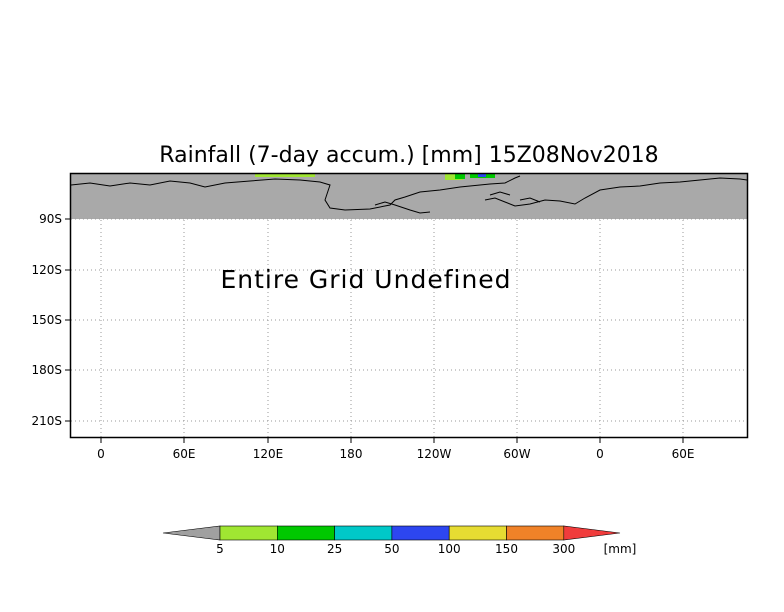  I want to click on y-tick-label: 120S, so click(46, 270).